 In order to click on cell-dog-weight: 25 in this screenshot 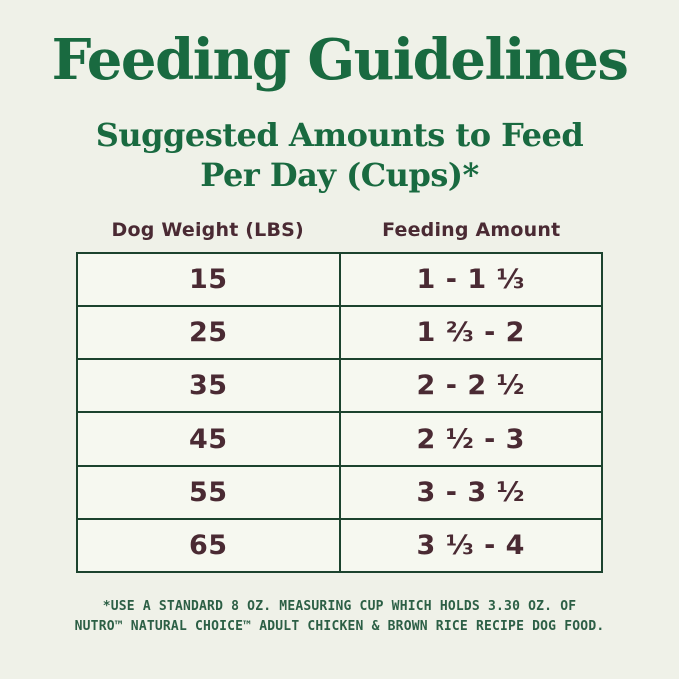, I will do `click(208, 333)`.